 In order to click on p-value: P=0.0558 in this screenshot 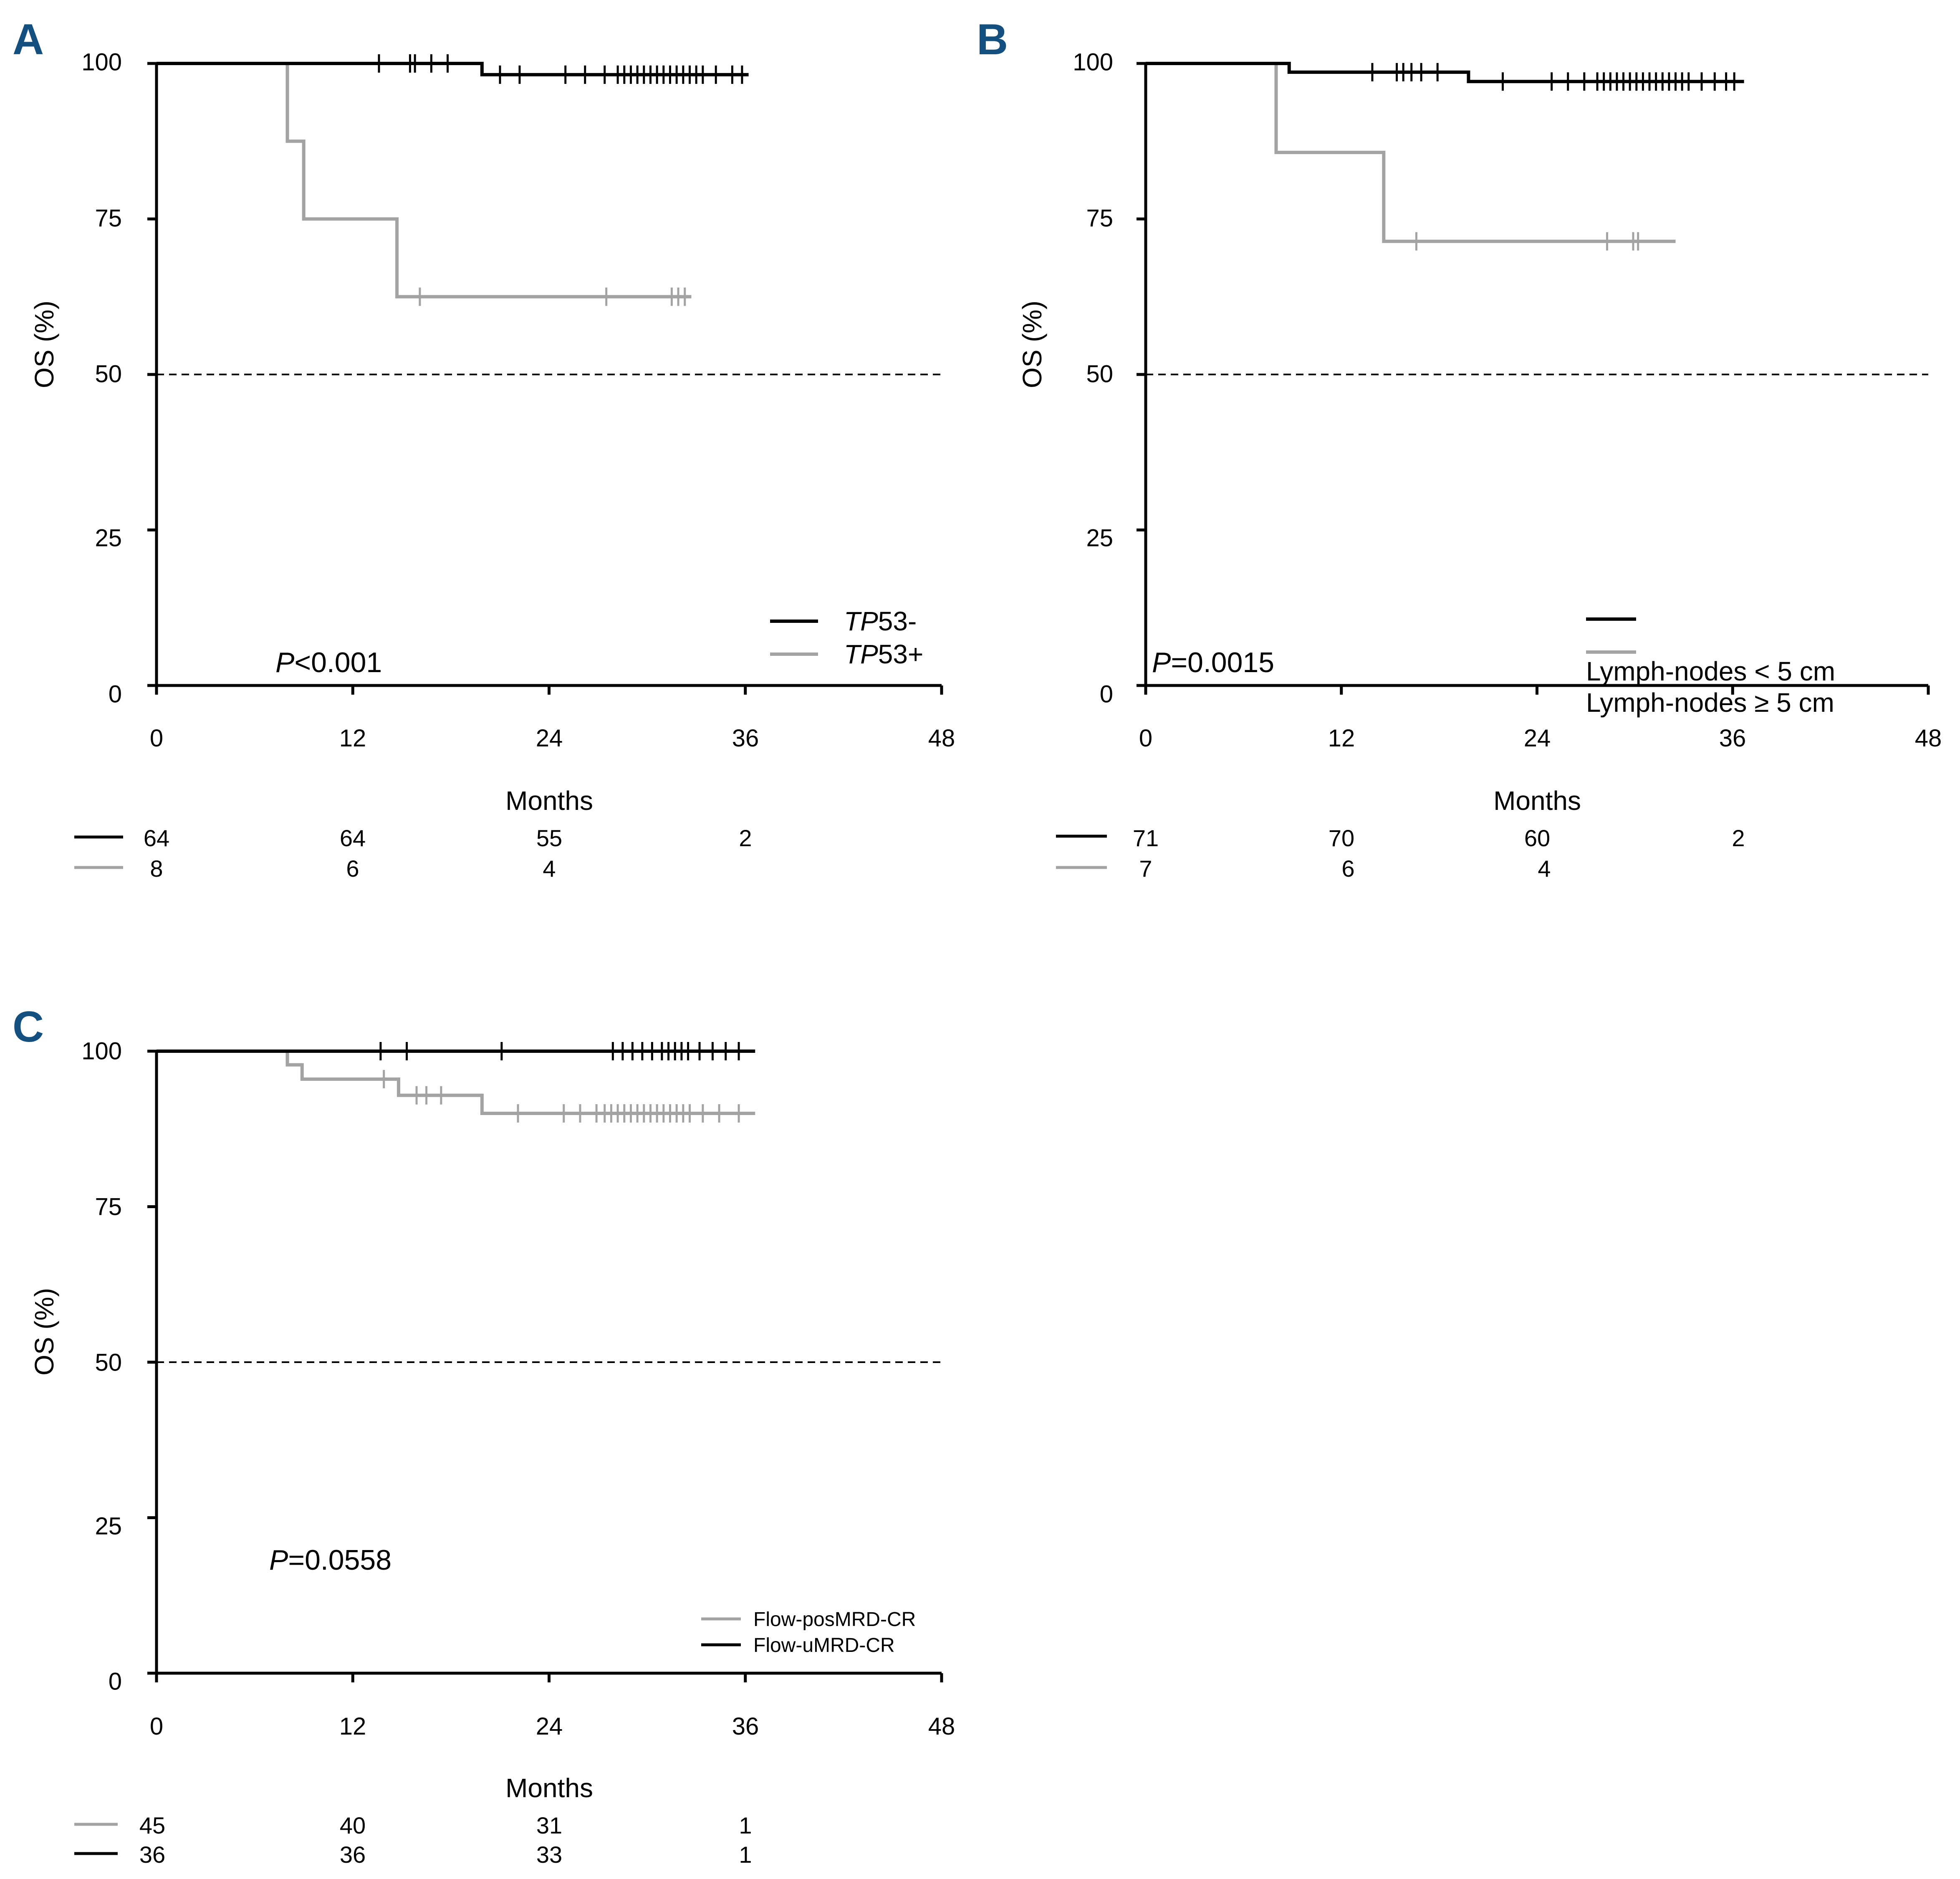, I will do `click(330, 1560)`.